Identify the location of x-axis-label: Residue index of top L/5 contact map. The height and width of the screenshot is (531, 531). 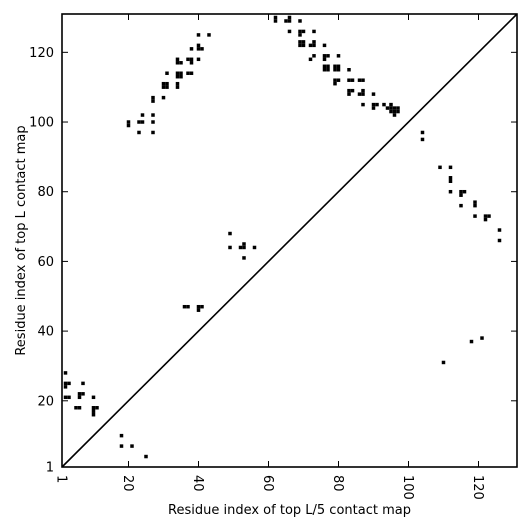
(289, 510).